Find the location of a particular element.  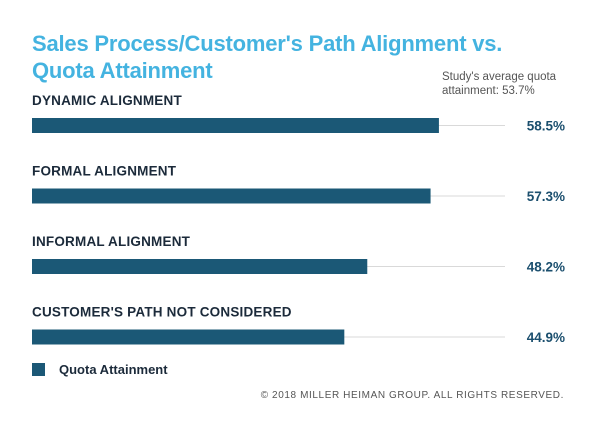

value-label: 57.3% is located at coordinates (546, 196).